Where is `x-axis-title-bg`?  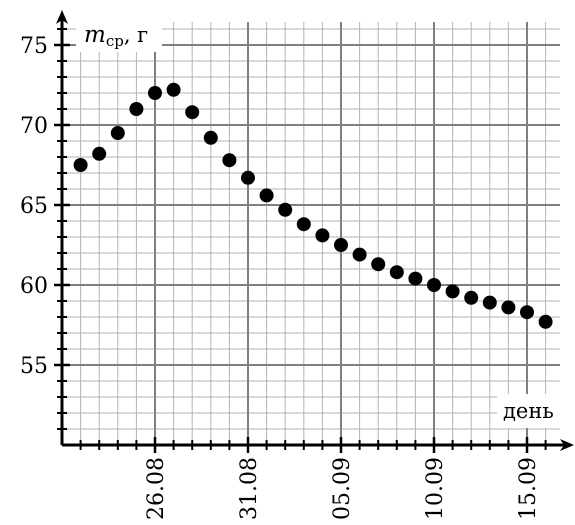
x-axis-title-bg is located at coordinates (534, 411).